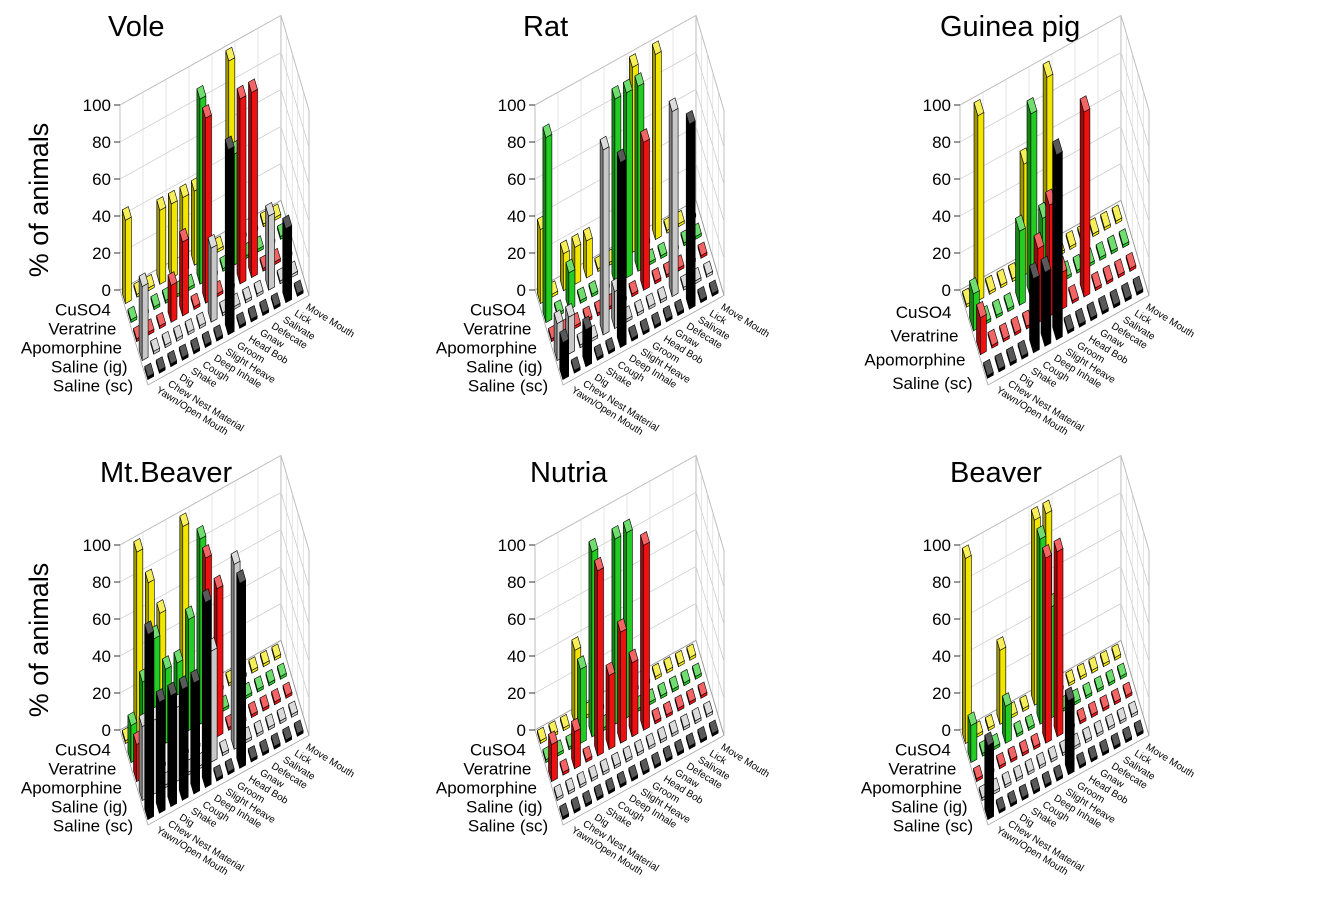 This screenshot has height=906, width=1324. What do you see at coordinates (673, 197) in the screenshot?
I see `bar-saline-ig--11` at bounding box center [673, 197].